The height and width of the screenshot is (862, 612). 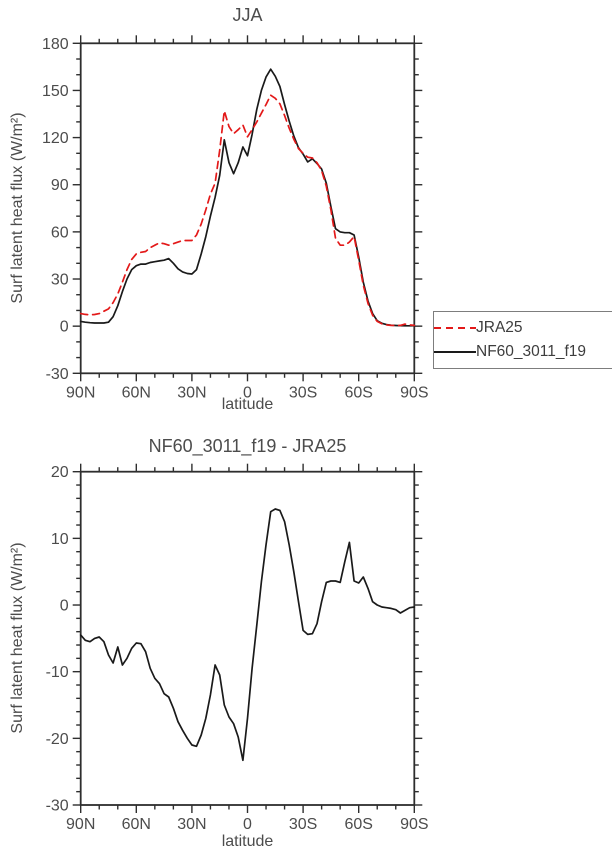 What do you see at coordinates (60, 539) in the screenshot?
I see `y-tick-label: 10` at bounding box center [60, 539].